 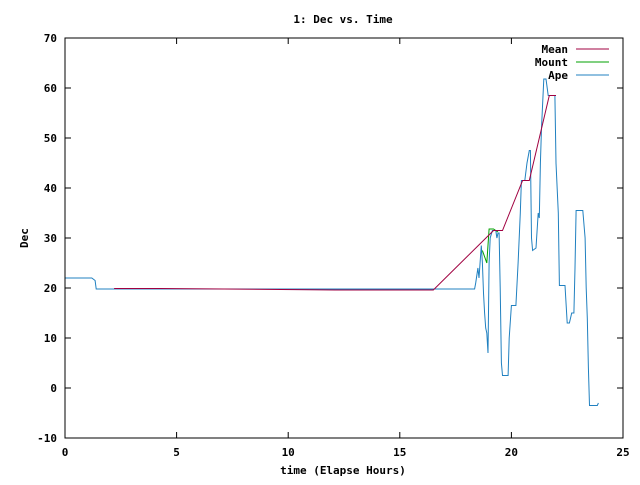 What do you see at coordinates (50, 38) in the screenshot?
I see `y-tick-label: 70` at bounding box center [50, 38].